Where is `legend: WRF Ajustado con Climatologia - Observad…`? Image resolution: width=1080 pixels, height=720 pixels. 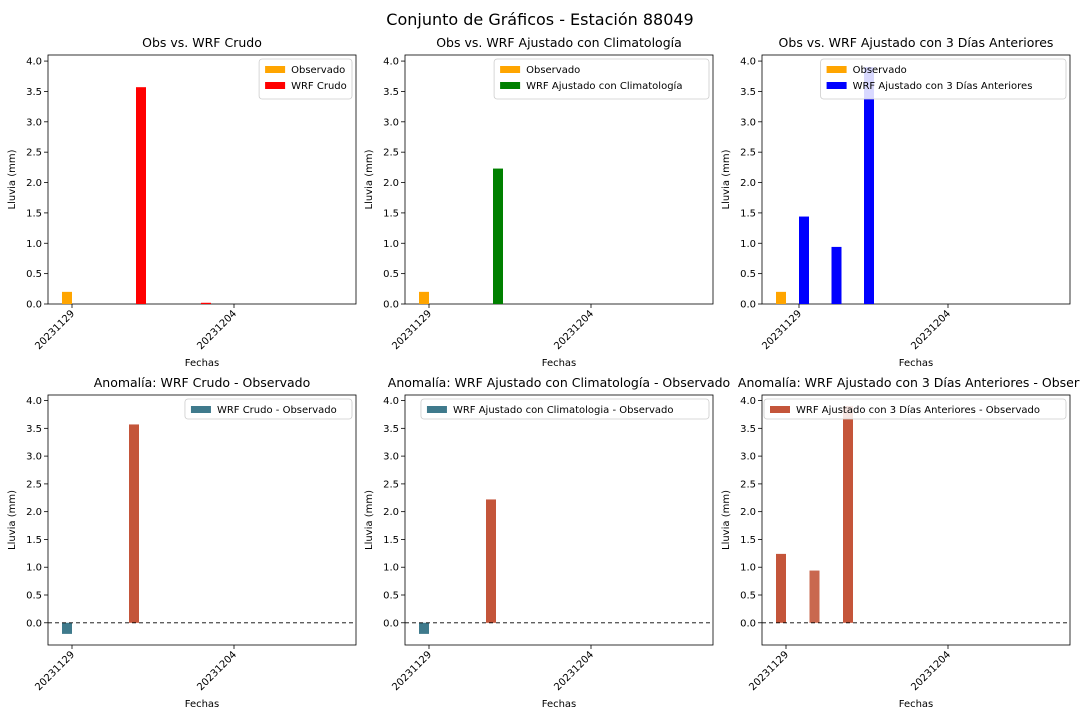 legend: WRF Ajustado con Climatologia - Observad… is located at coordinates (565, 409).